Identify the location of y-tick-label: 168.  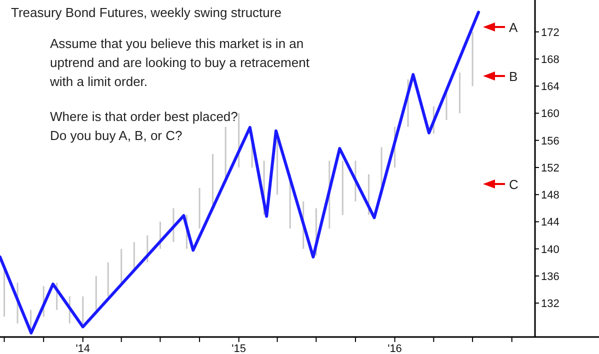
(550, 60).